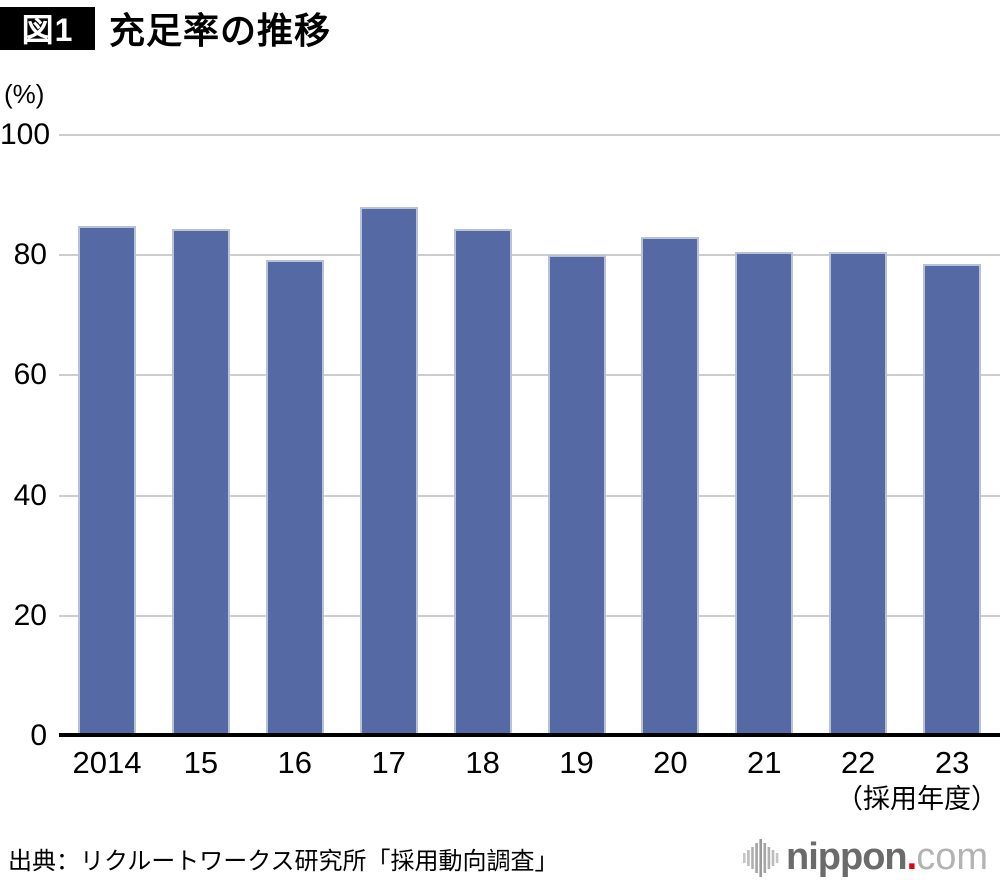 The height and width of the screenshot is (880, 1000). What do you see at coordinates (764, 762) in the screenshot?
I see `x-axis-tick-label-21: 21` at bounding box center [764, 762].